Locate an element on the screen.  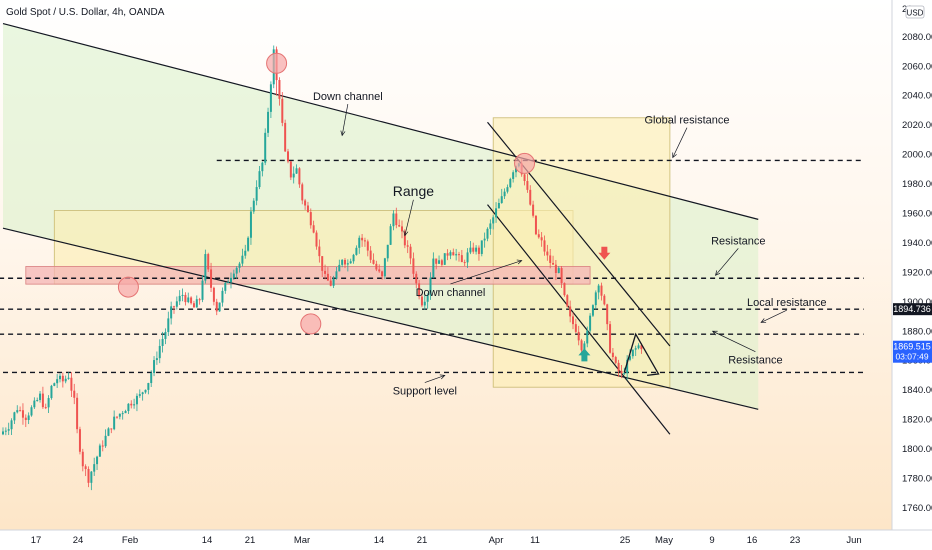
price-tick-label: 1780.00 is located at coordinates (917, 478).